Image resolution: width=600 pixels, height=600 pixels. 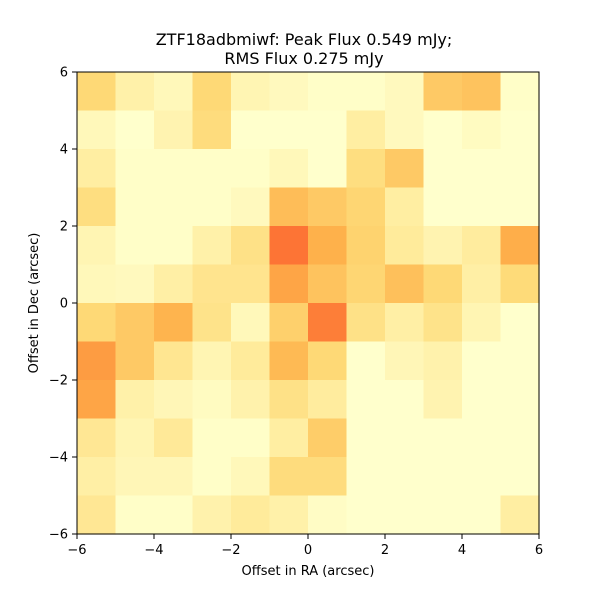 What do you see at coordinates (76, 550) in the screenshot?
I see `x-tick-label: −6` at bounding box center [76, 550].